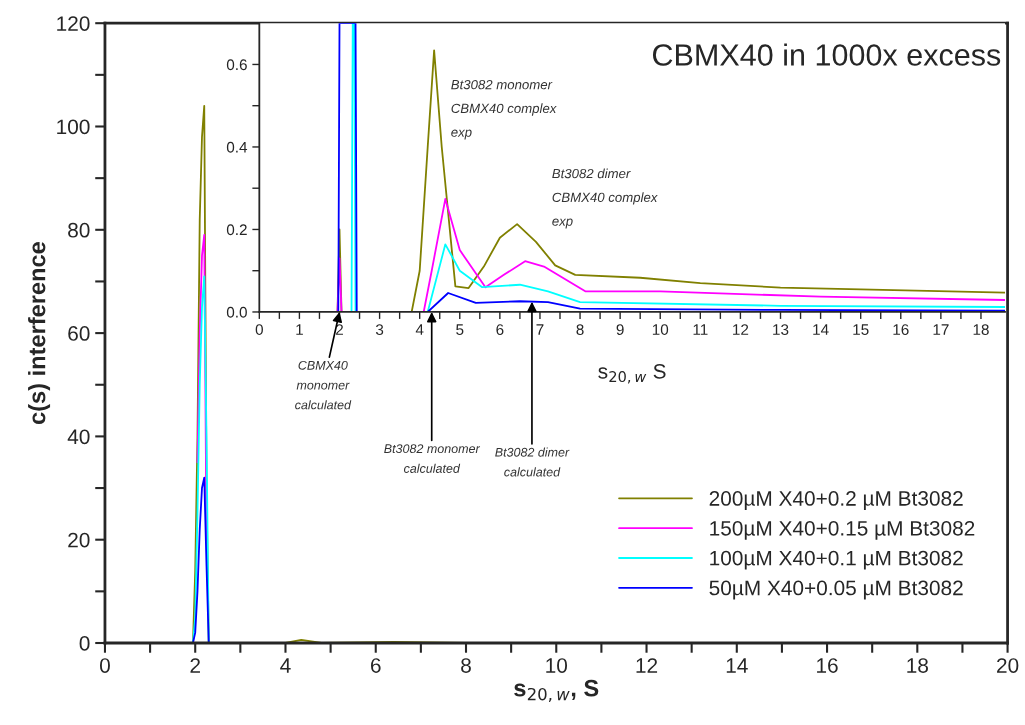 The height and width of the screenshot is (725, 1025). I want to click on legend-label: 50µM X40+0.05 µM Bt3082, so click(836, 590).